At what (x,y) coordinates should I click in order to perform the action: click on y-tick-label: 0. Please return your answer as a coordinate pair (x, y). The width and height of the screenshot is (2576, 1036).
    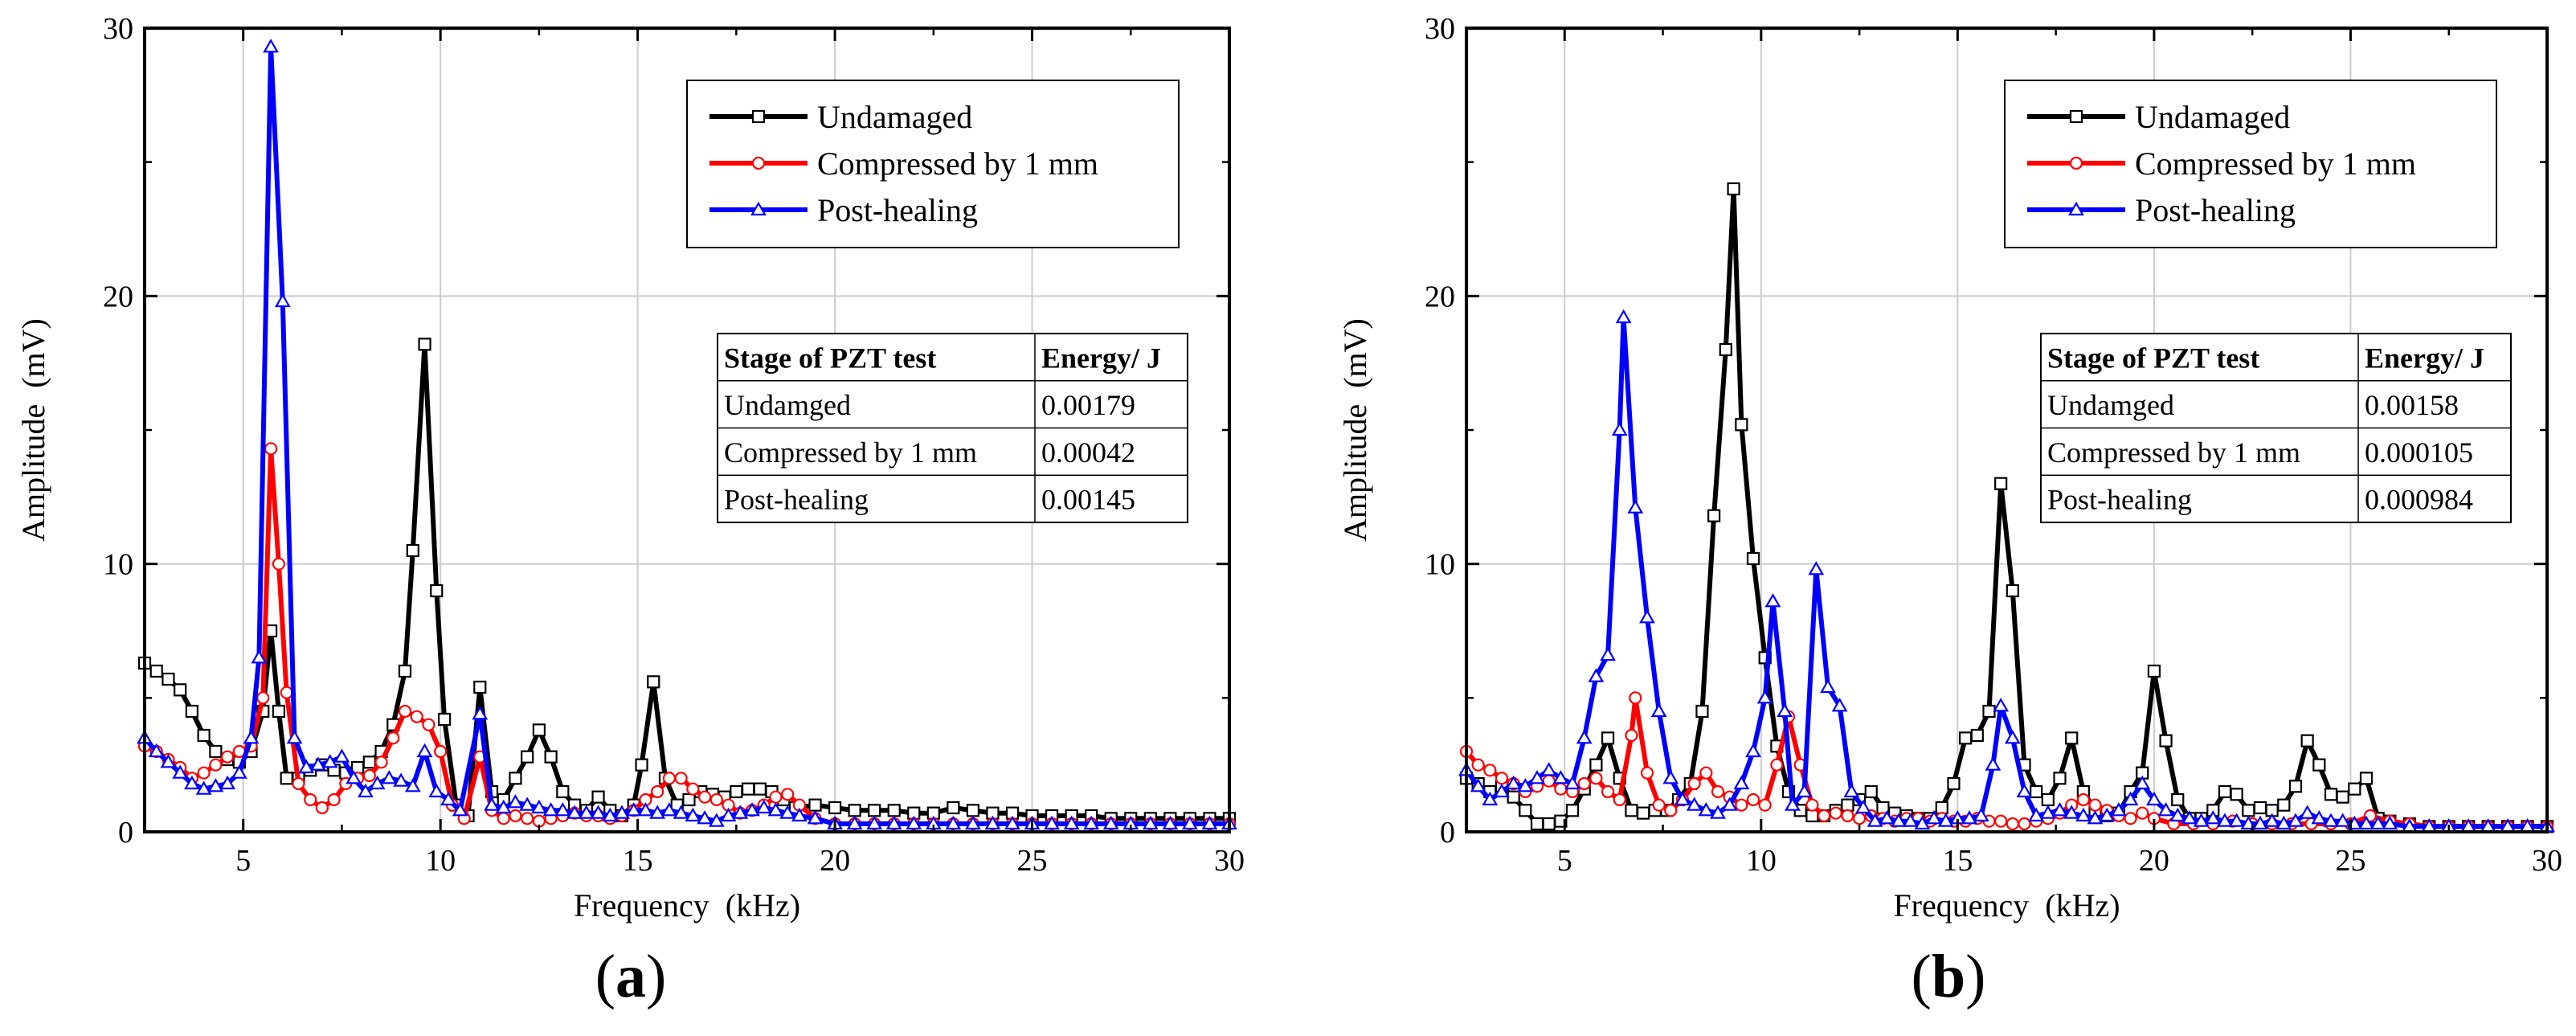
    Looking at the image, I should click on (1448, 833).